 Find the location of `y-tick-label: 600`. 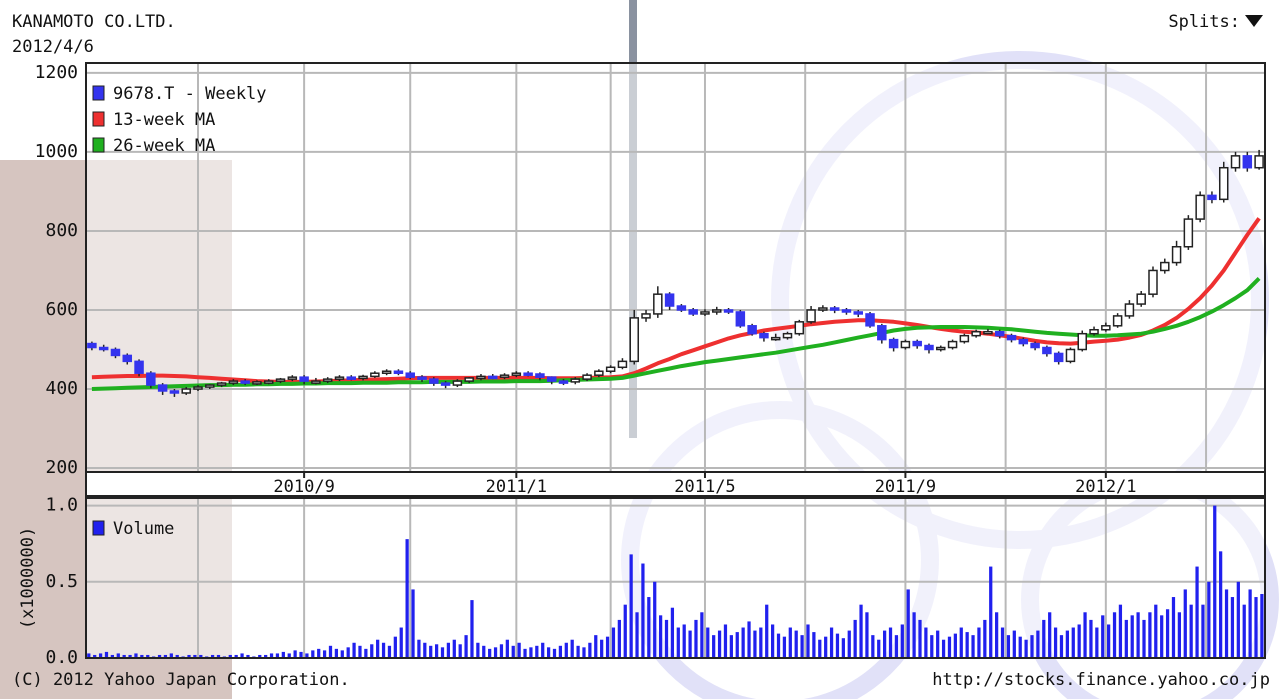

y-tick-label: 600 is located at coordinates (61, 309).